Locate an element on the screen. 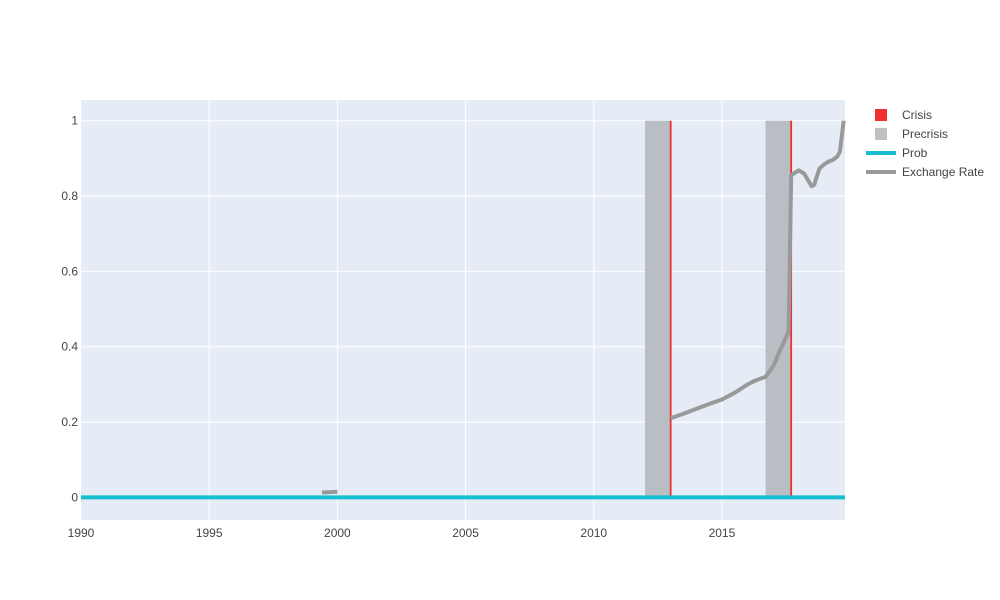 The height and width of the screenshot is (600, 1000). y-tick-label-5: 1 is located at coordinates (74, 121).